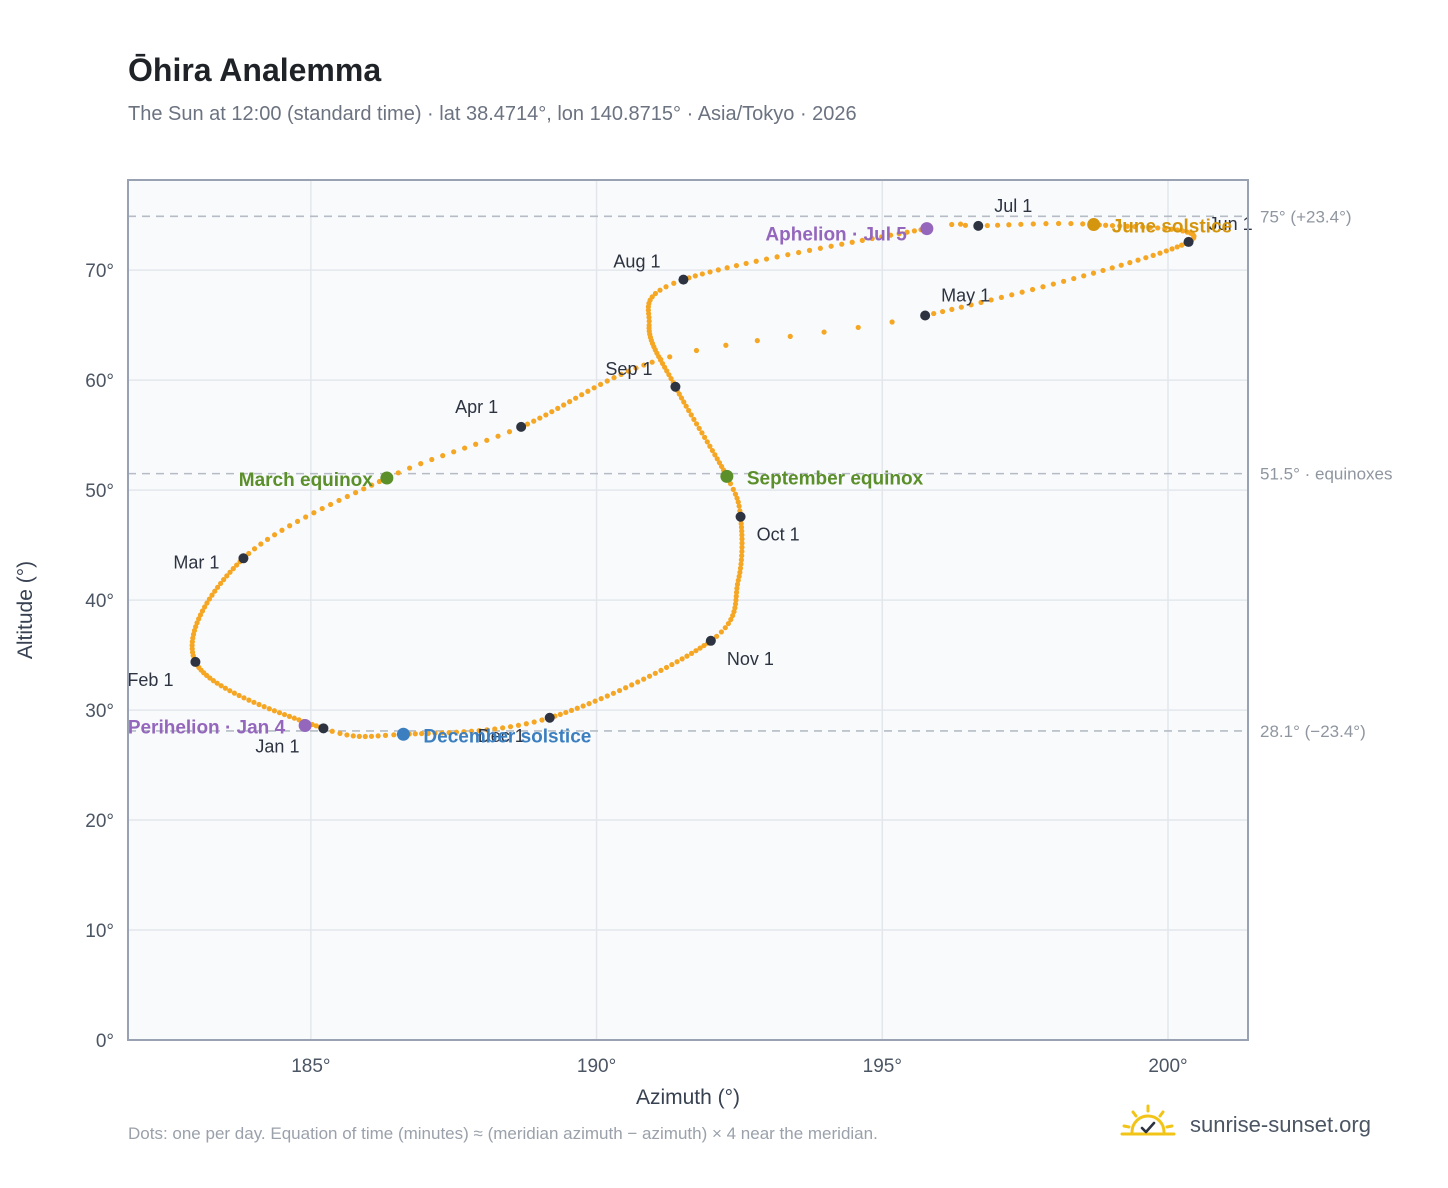  What do you see at coordinates (1231, 224) in the screenshot?
I see `month-marker-label: Jun 1` at bounding box center [1231, 224].